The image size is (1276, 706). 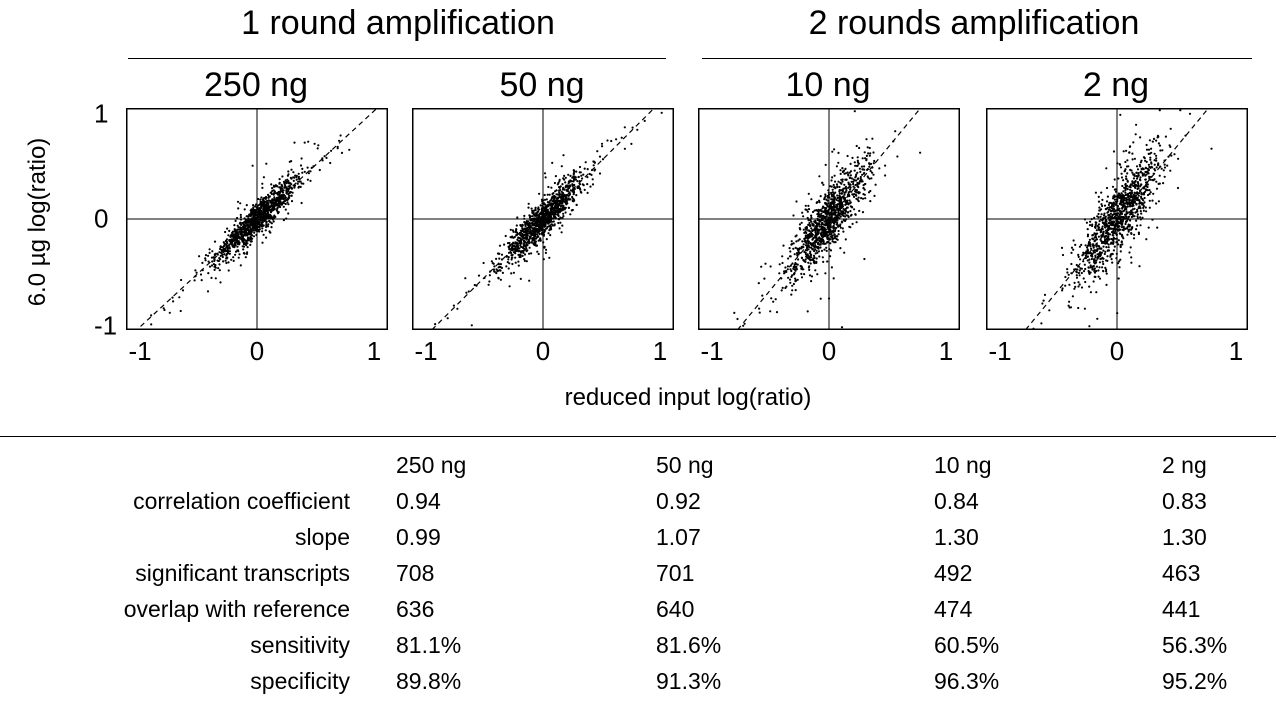 I want to click on table-cell: 0.83, so click(x=1184, y=501).